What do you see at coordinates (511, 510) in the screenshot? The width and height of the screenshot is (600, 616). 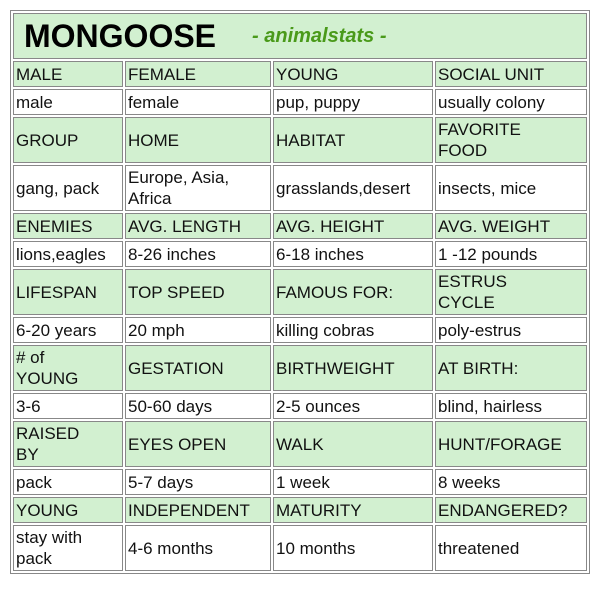 I see `label-cell: ENDANGERED?` at bounding box center [511, 510].